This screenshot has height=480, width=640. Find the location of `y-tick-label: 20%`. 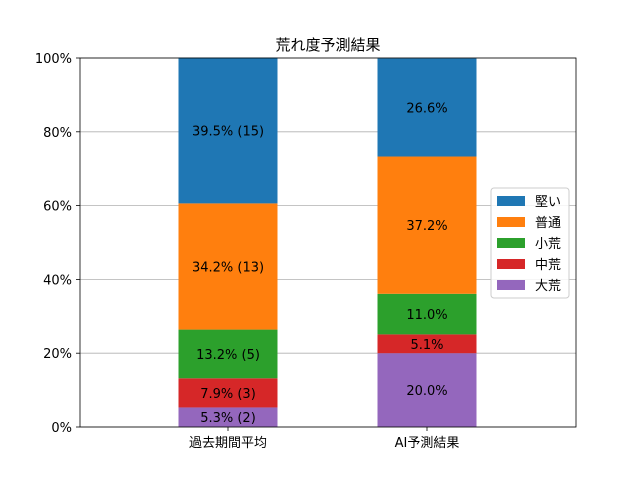

y-tick-label: 20% is located at coordinates (57, 354).